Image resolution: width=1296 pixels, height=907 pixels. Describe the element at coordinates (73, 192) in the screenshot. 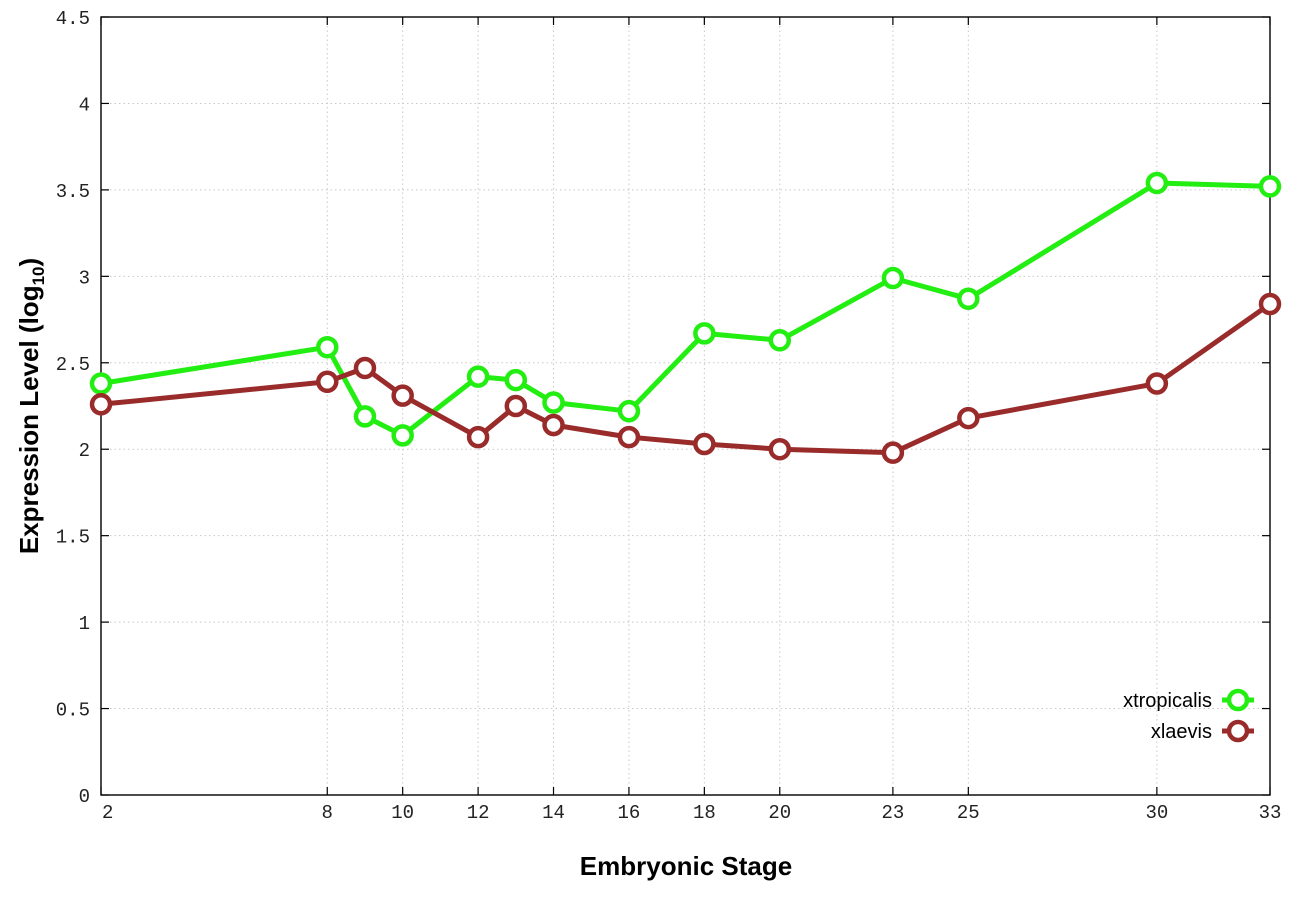

I see `y-tick-label: 3.5` at that location.